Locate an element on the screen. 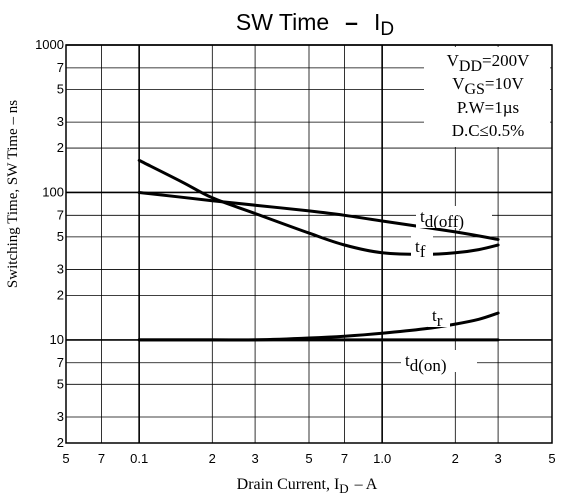 This screenshot has width=569, height=497. x-tick-label-8: 2 is located at coordinates (455, 458).